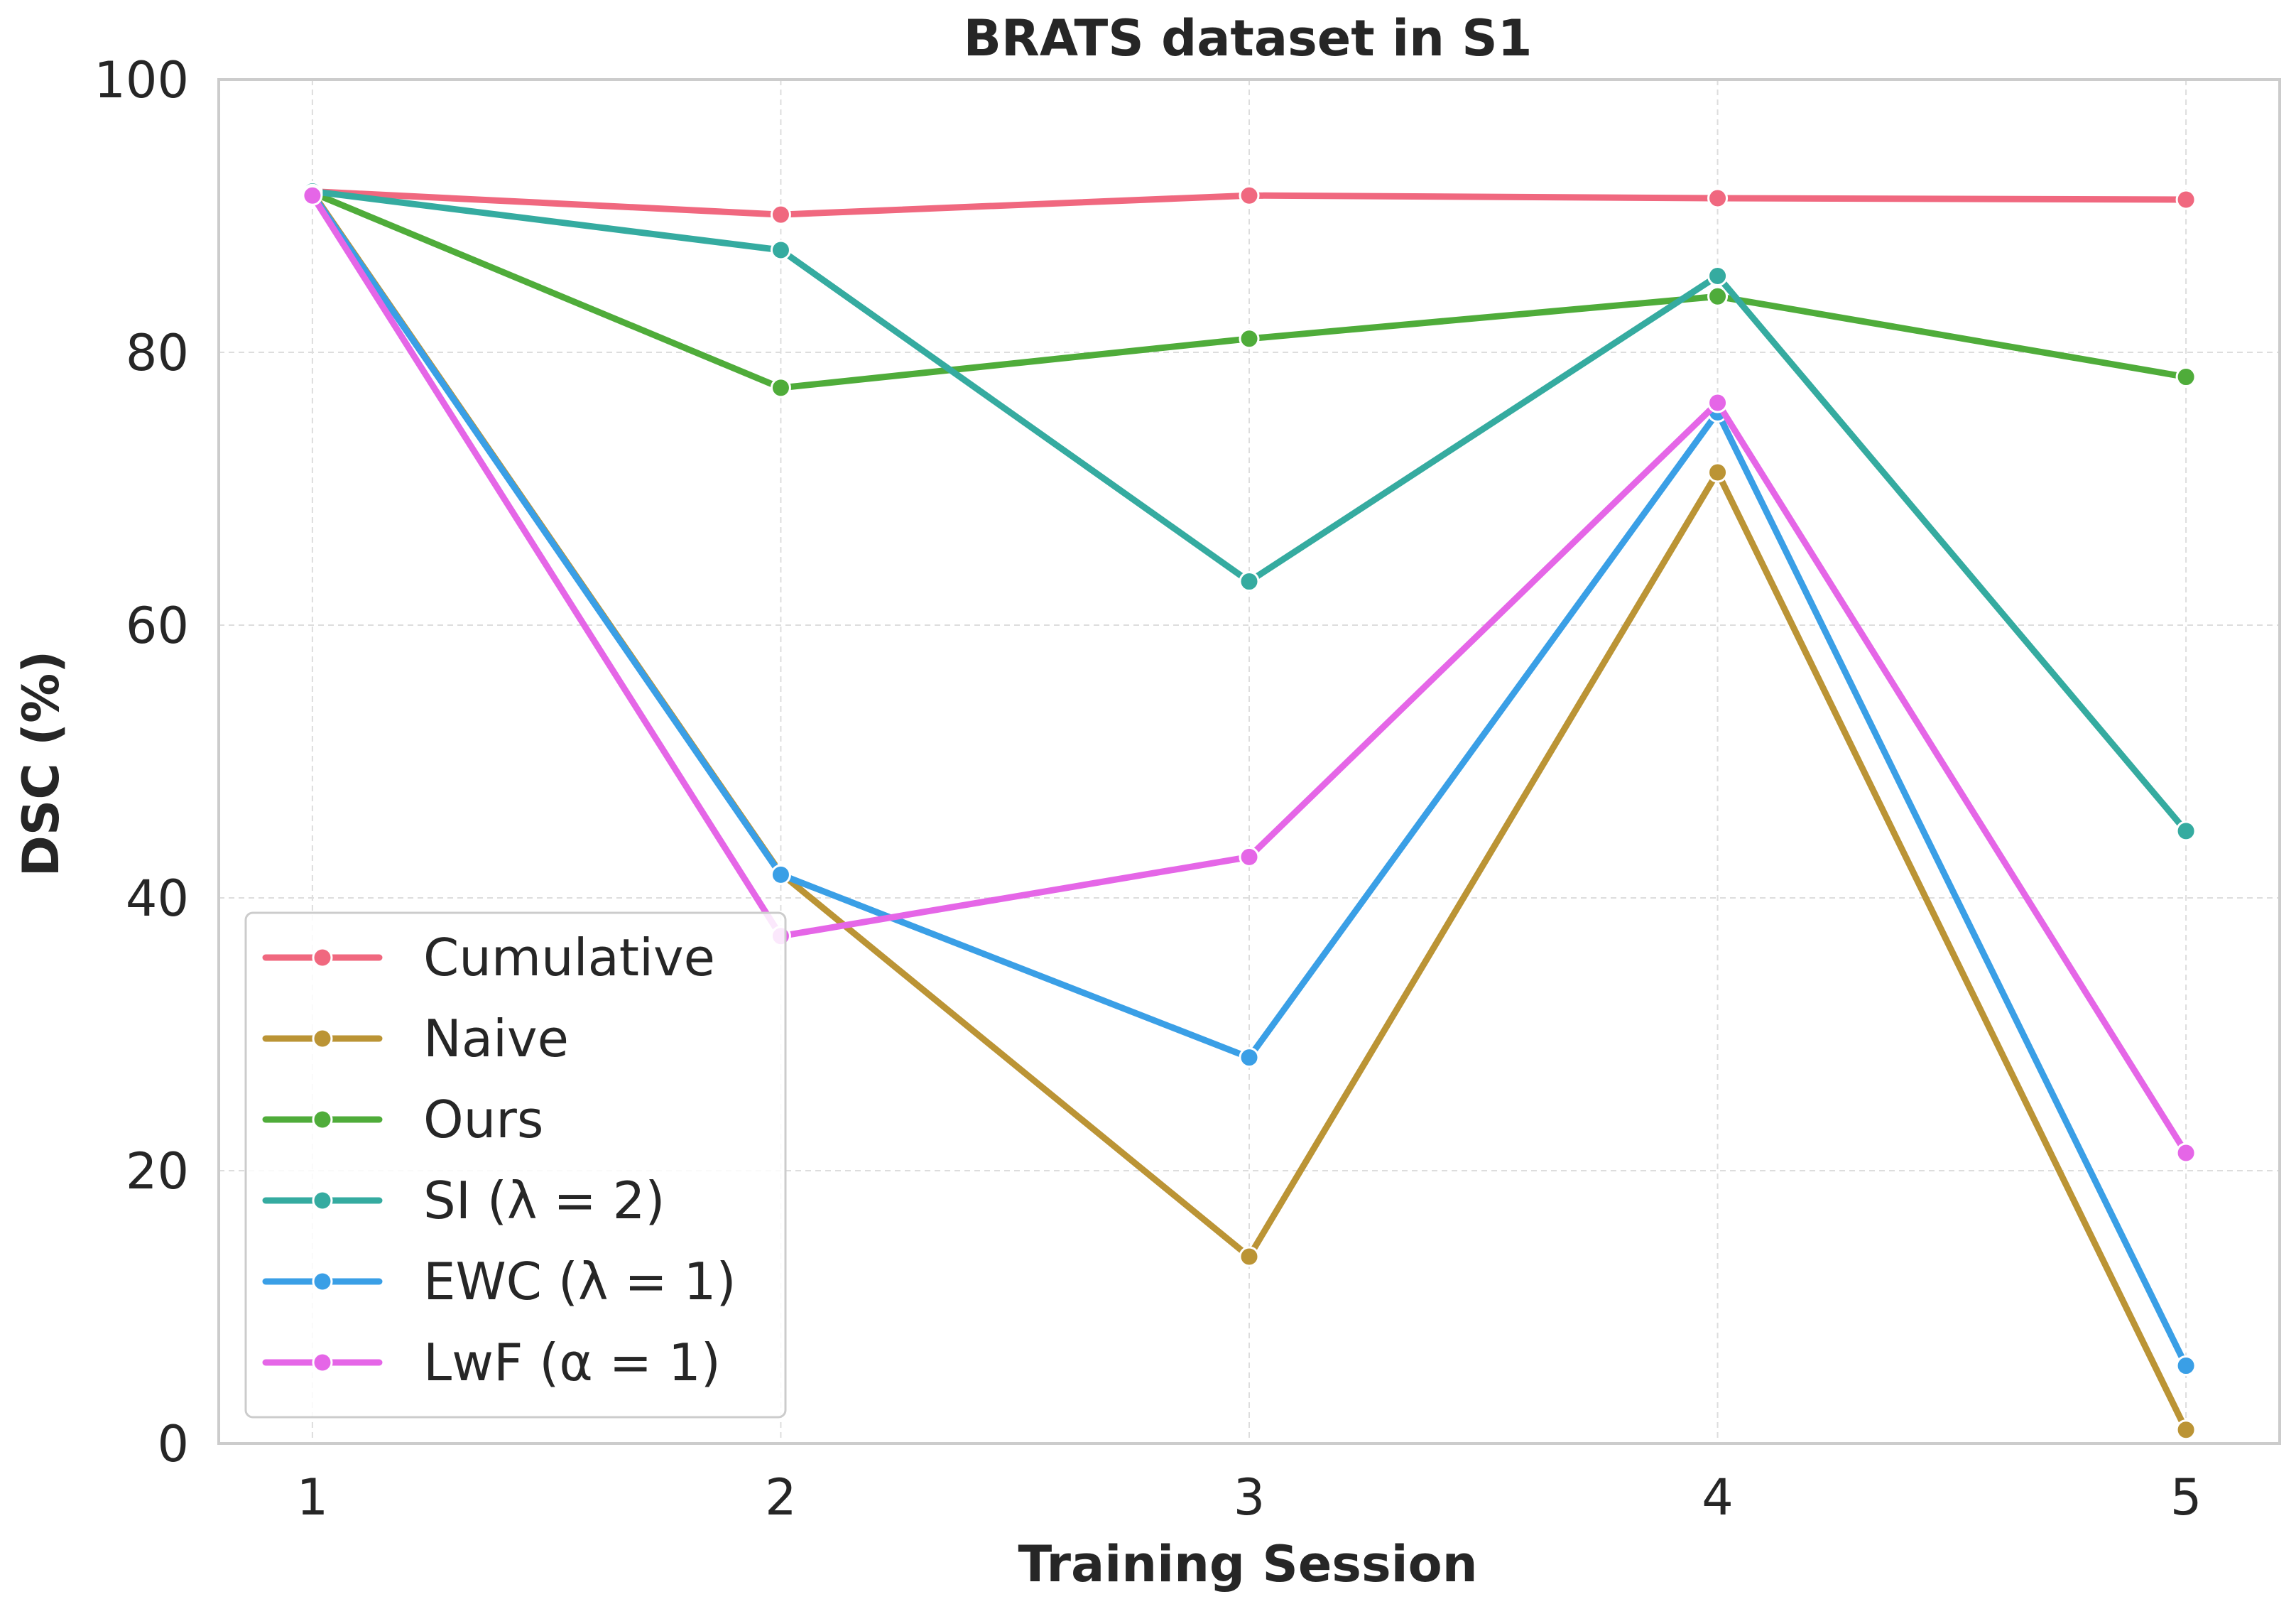 The width and height of the screenshot is (2296, 1604). What do you see at coordinates (1718, 1497) in the screenshot?
I see `x-tick-label: 4` at bounding box center [1718, 1497].